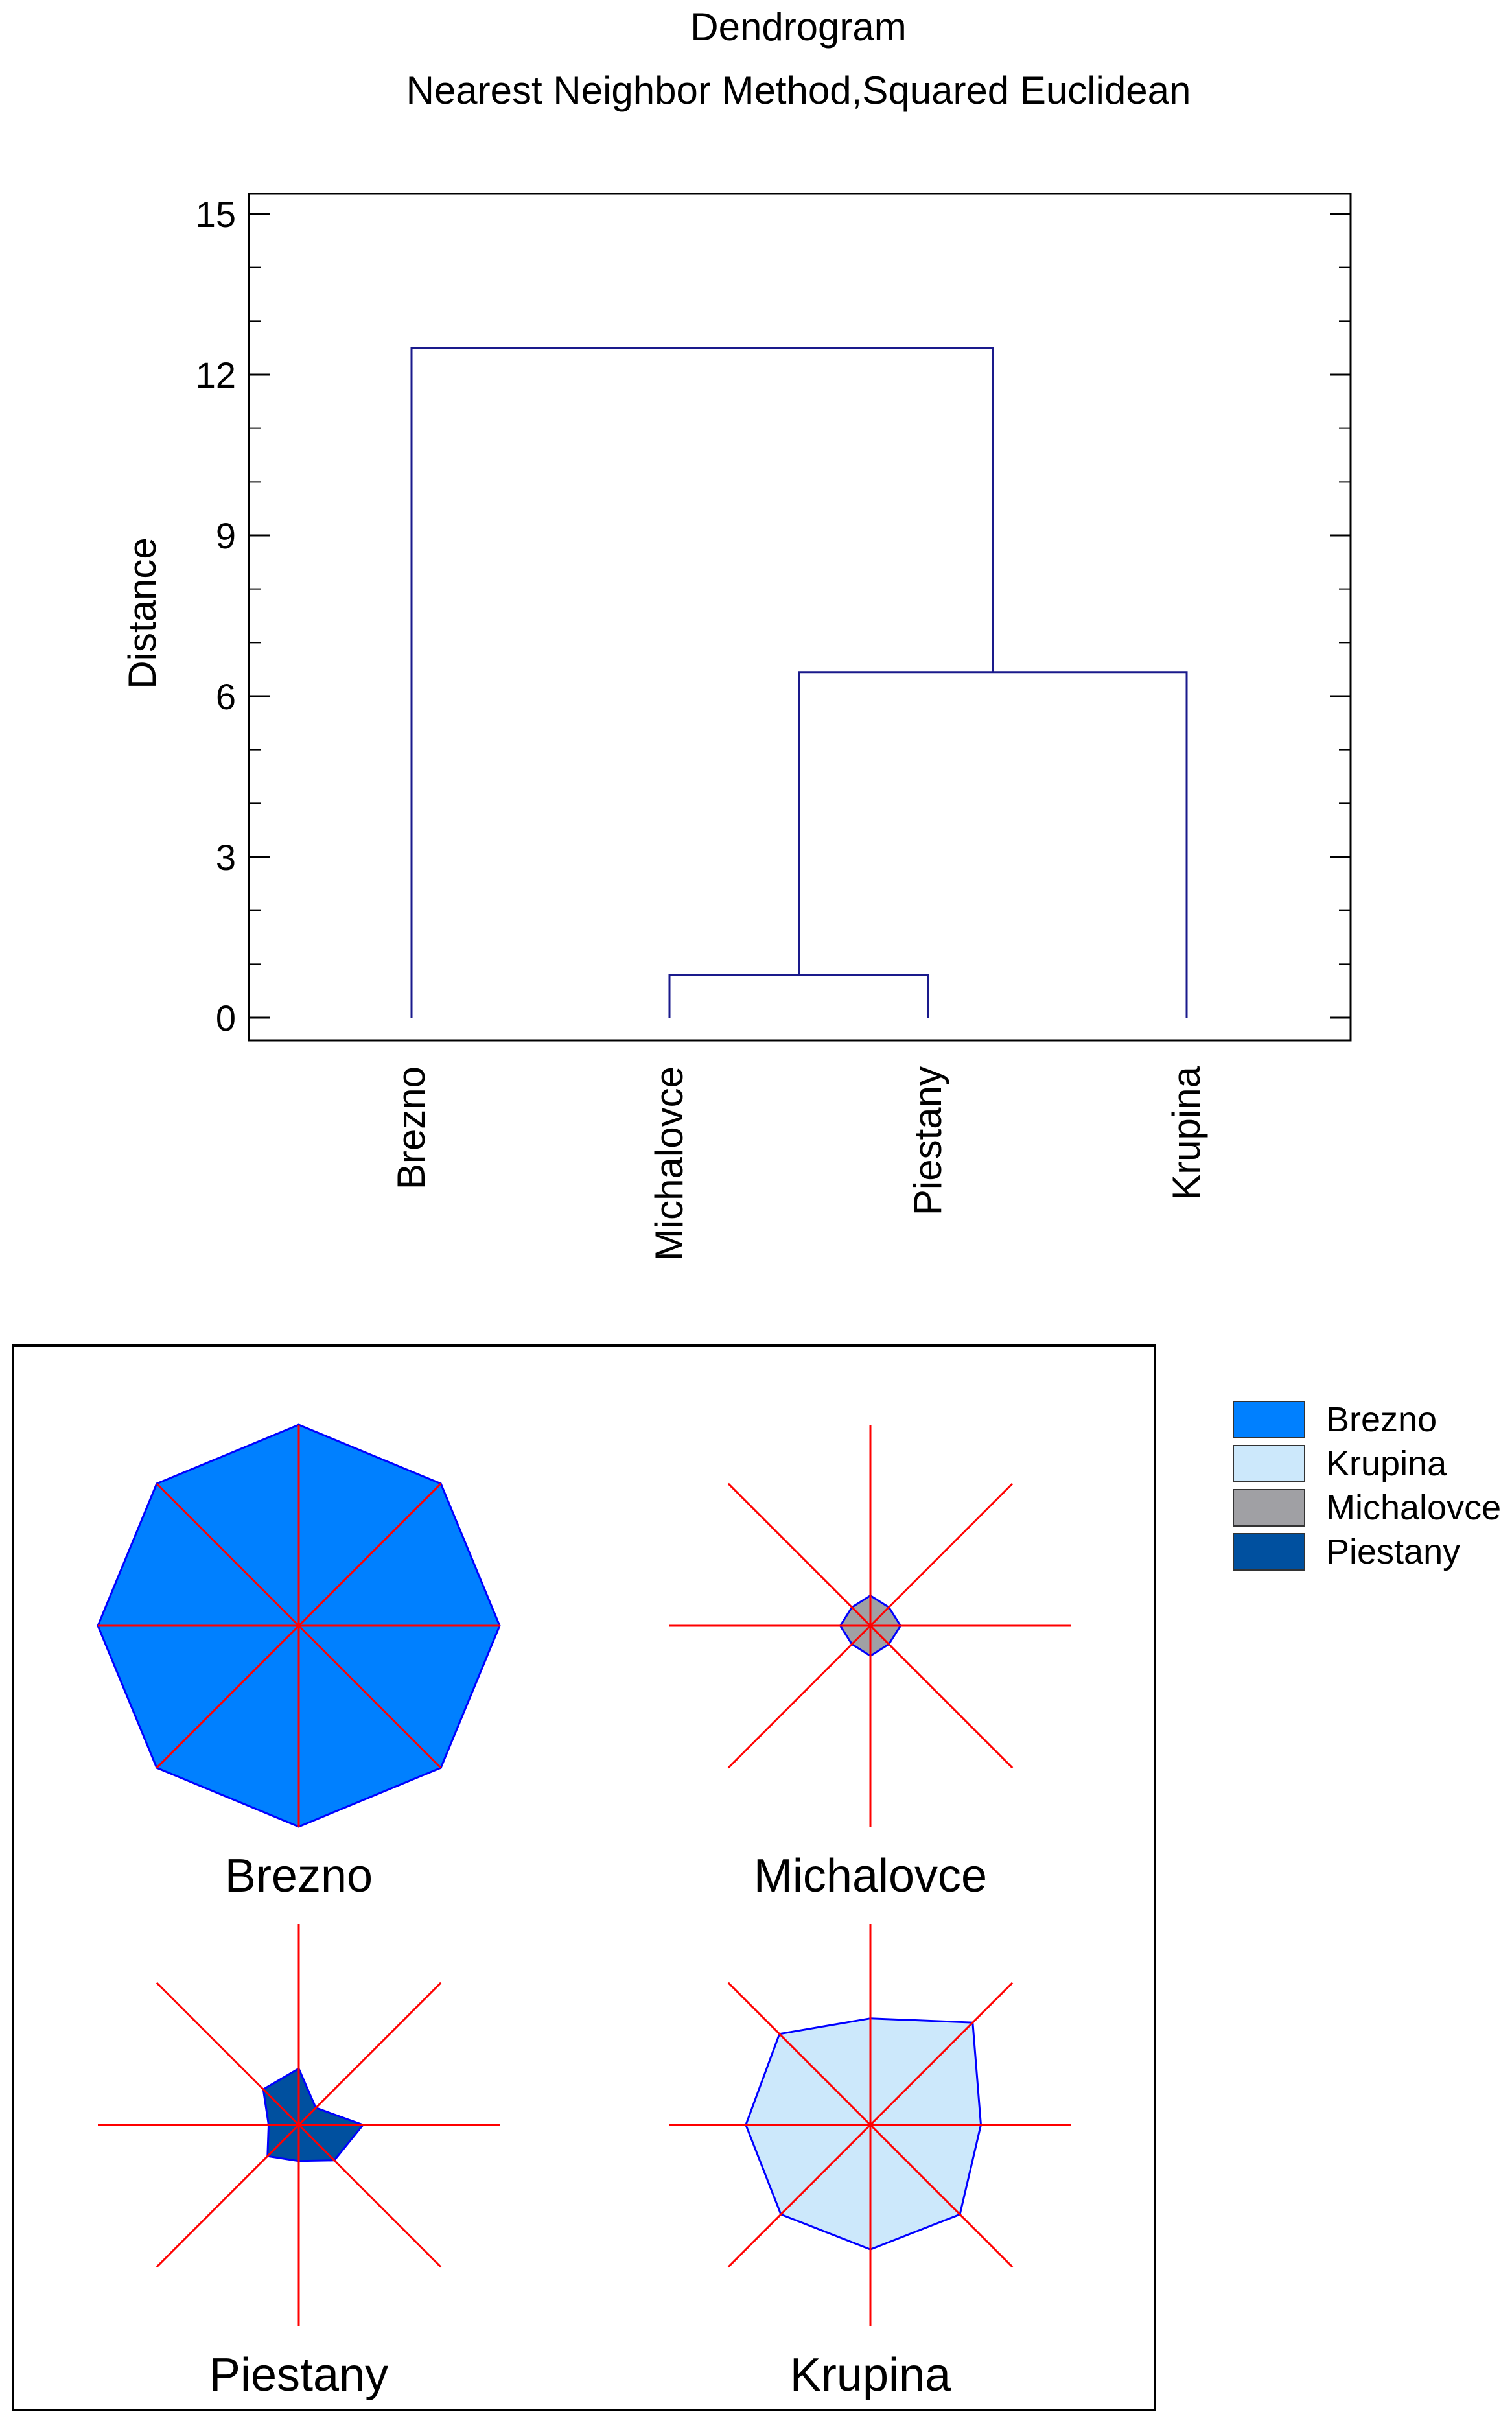  I want to click on y-tick-label: 12, so click(216, 375).